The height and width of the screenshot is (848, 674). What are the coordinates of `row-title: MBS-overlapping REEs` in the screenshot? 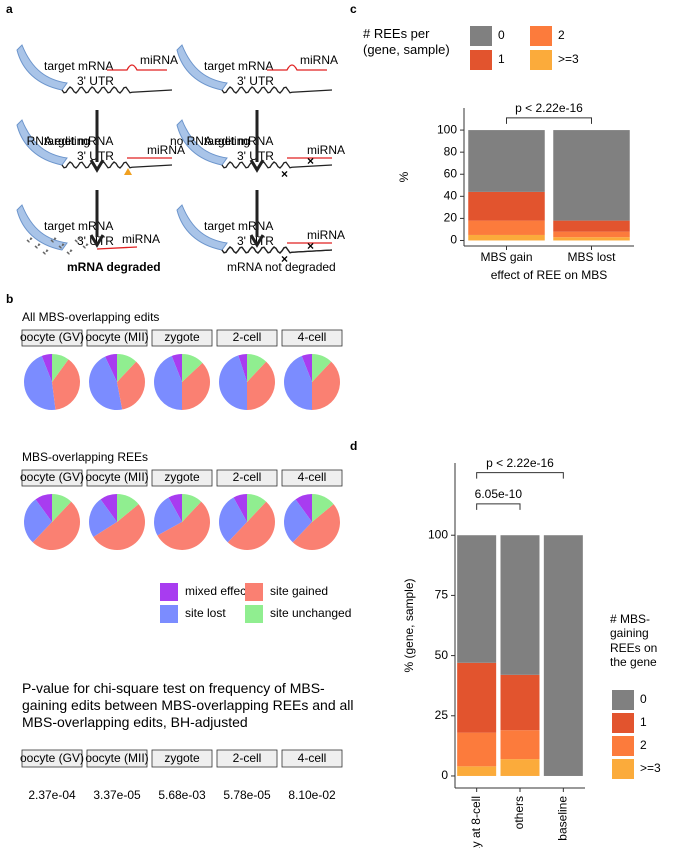 It's located at (85, 457).